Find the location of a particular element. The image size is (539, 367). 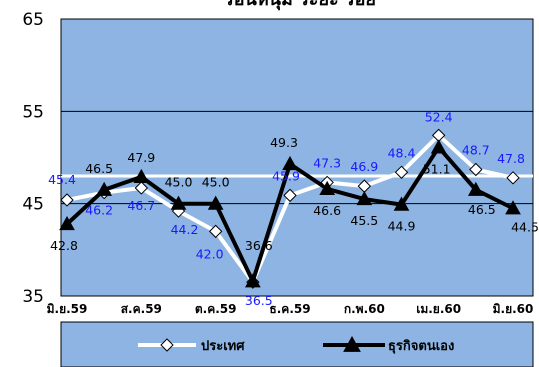

x-tick-label: เม.ย.60 is located at coordinates (438, 309).